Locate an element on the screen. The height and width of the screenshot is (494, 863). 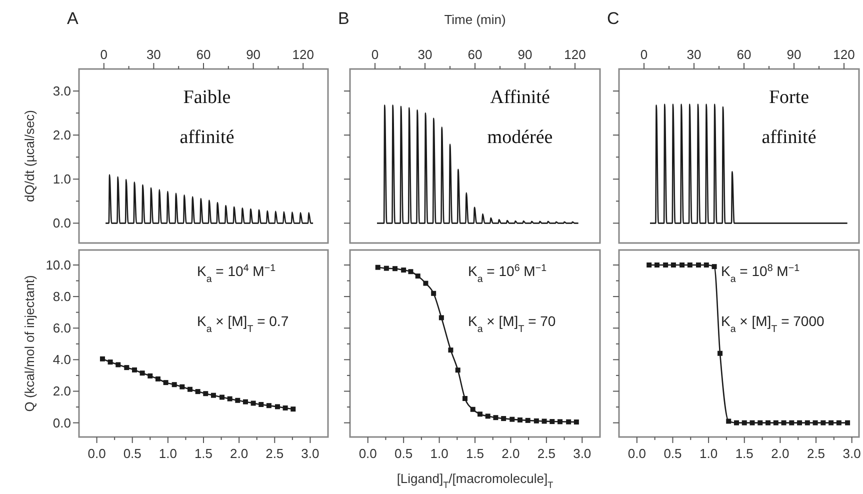
text: B is located at coordinates (344, 18).